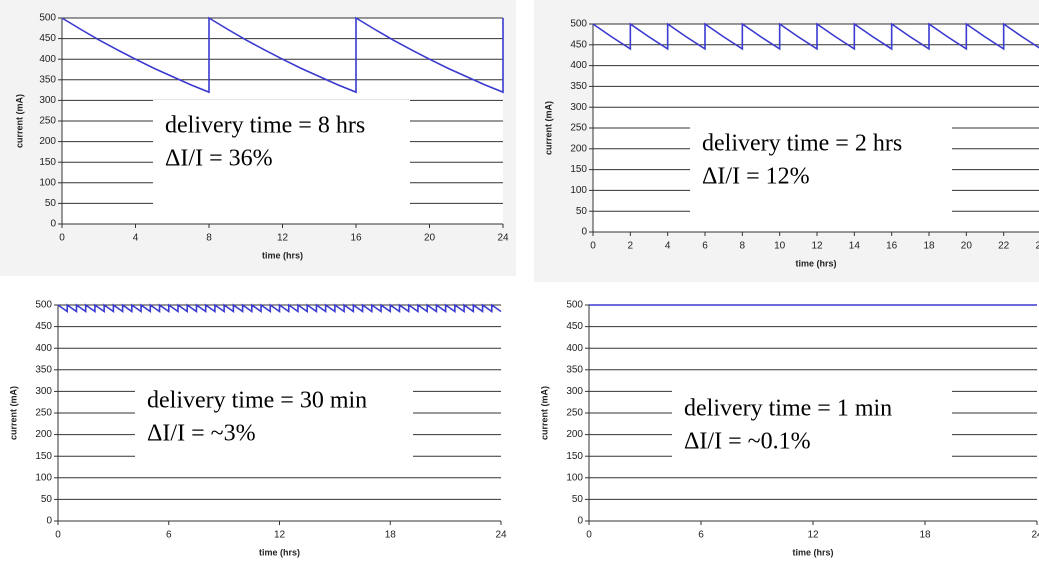  I want to click on annotation: delivery time = 2 hrs, so click(802, 144).